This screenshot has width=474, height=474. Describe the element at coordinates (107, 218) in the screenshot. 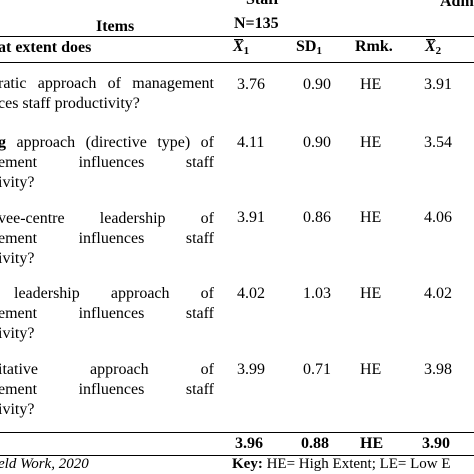

I see `item-line: vee-centre leadership of` at that location.